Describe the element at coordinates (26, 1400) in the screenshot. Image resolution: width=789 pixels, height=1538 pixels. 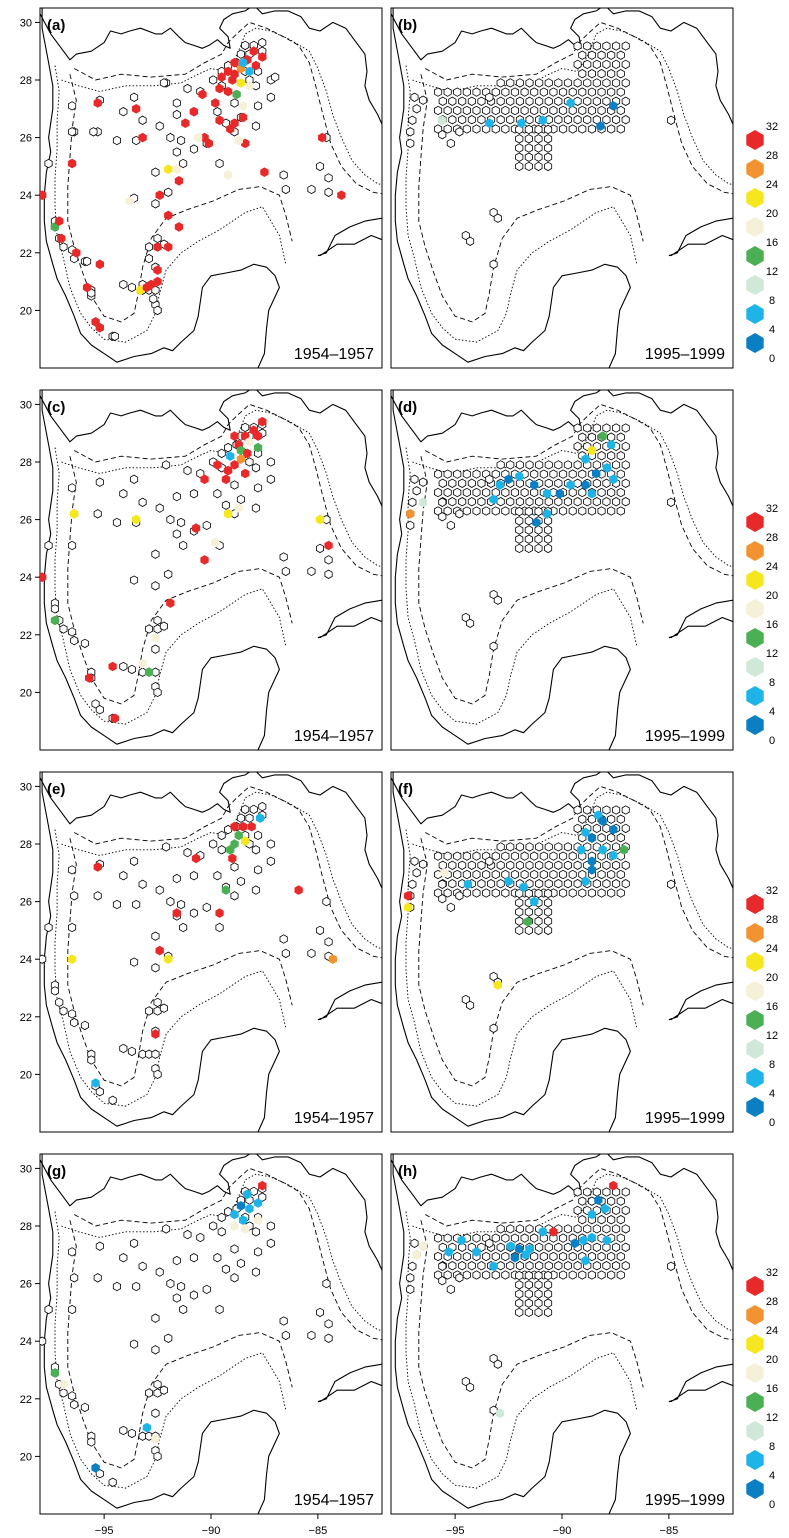
I see `y-tick-label: 22` at that location.